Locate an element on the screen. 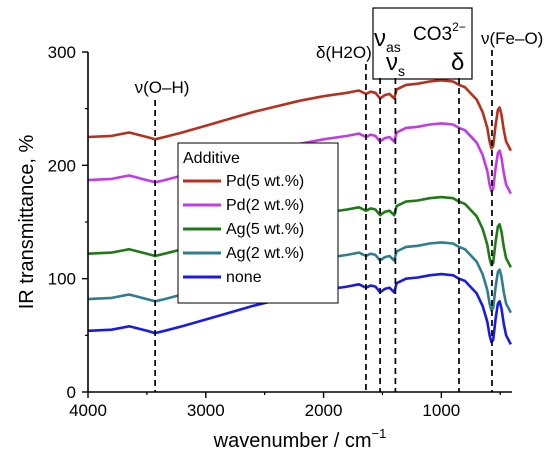 Image resolution: width=550 pixels, height=458 pixels. x-tick-label-1000: 1000 is located at coordinates (441, 410).